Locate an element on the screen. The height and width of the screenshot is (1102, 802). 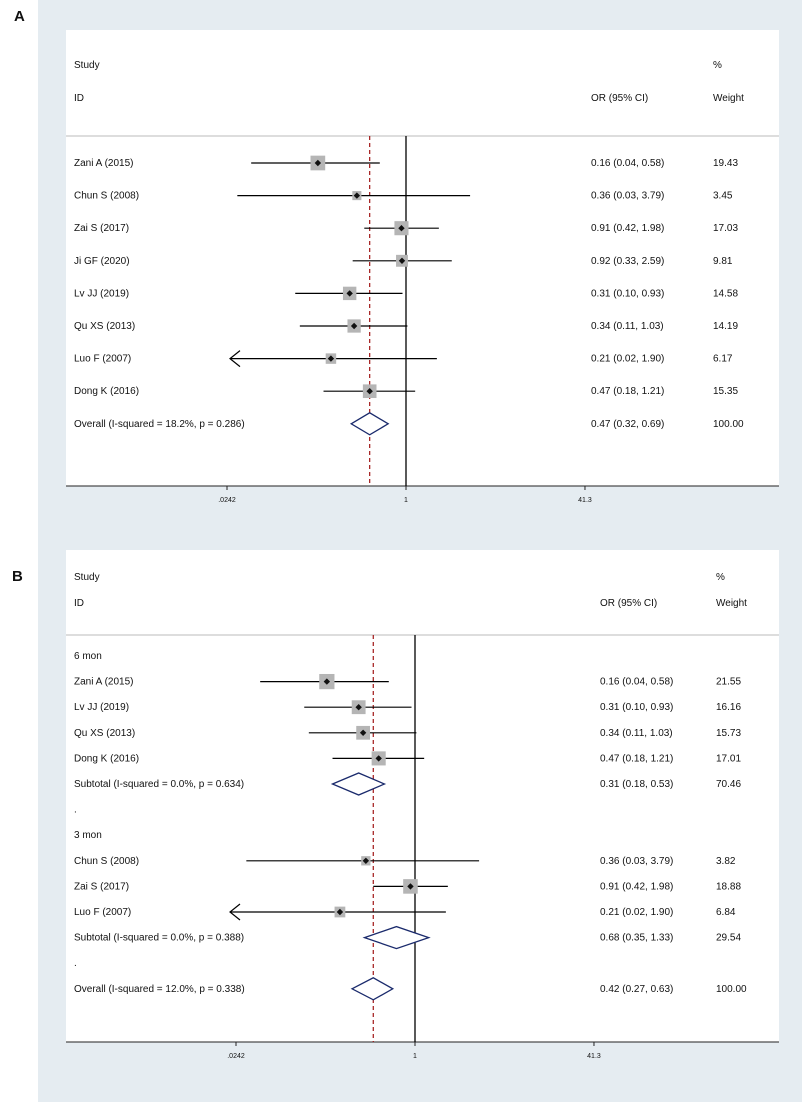
p1-row-label-zai-s-2017: Zai S (2017) is located at coordinates (101, 228).